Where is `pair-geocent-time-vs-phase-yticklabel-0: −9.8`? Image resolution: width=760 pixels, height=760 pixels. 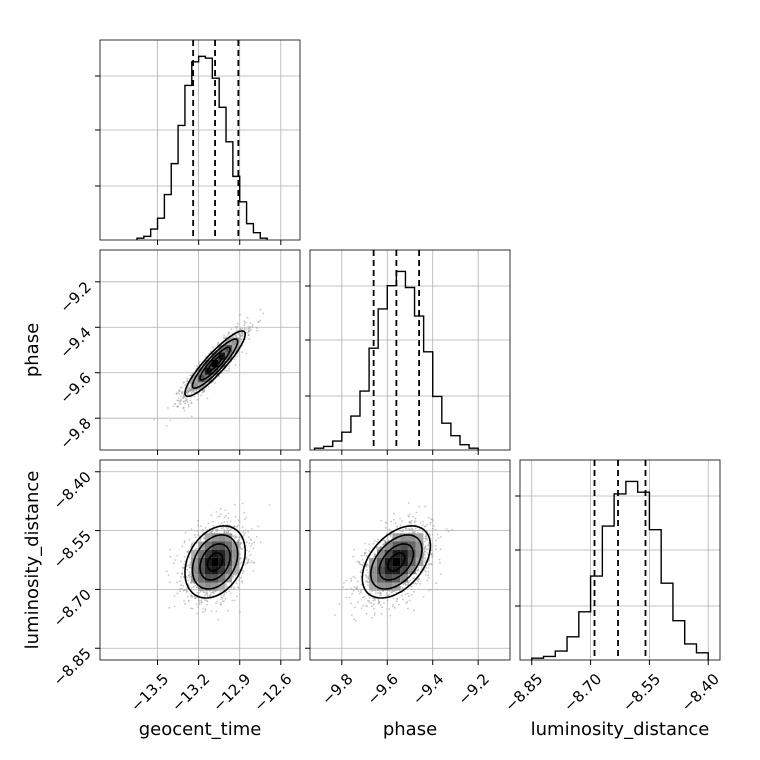 pair-geocent-time-vs-phase-yticklabel-0: −9.8 is located at coordinates (75, 433).